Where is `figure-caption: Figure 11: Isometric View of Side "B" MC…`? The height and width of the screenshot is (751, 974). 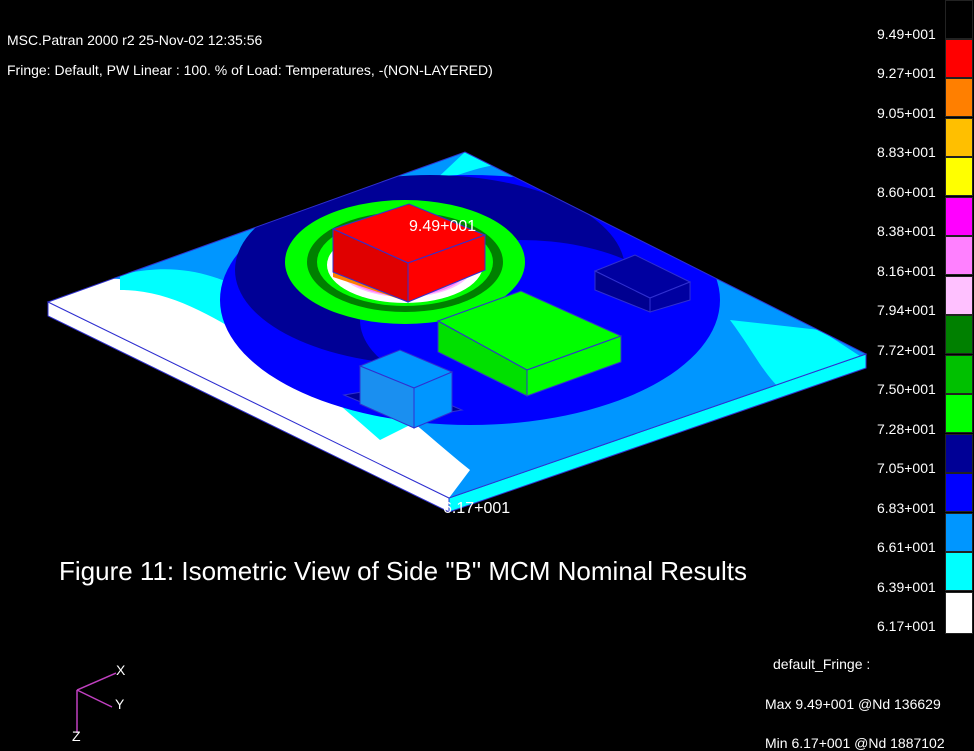 figure-caption: Figure 11: Isometric View of Side "B" MC… is located at coordinates (403, 571).